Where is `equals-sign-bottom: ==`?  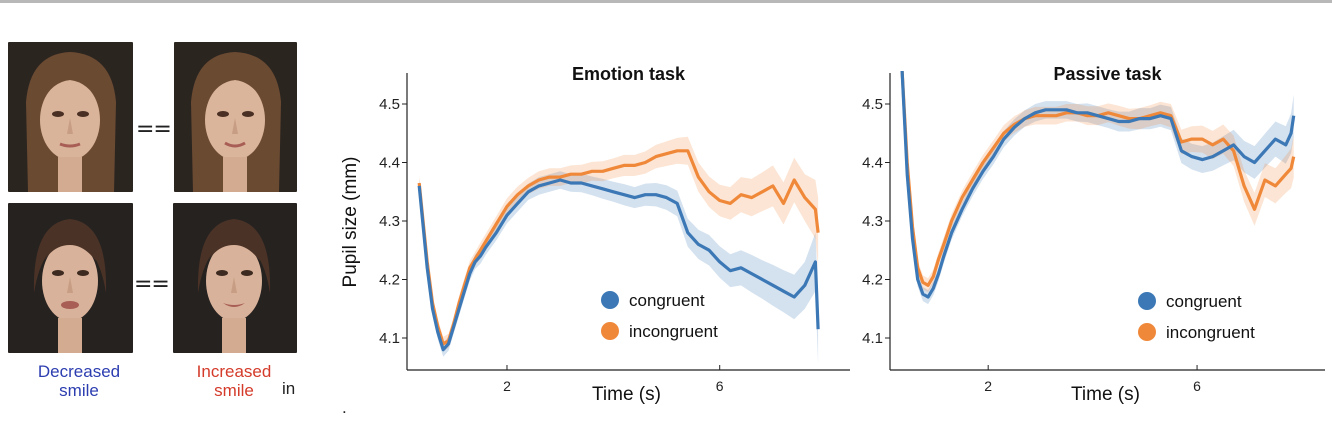
equals-sign-bottom: == is located at coordinates (152, 284).